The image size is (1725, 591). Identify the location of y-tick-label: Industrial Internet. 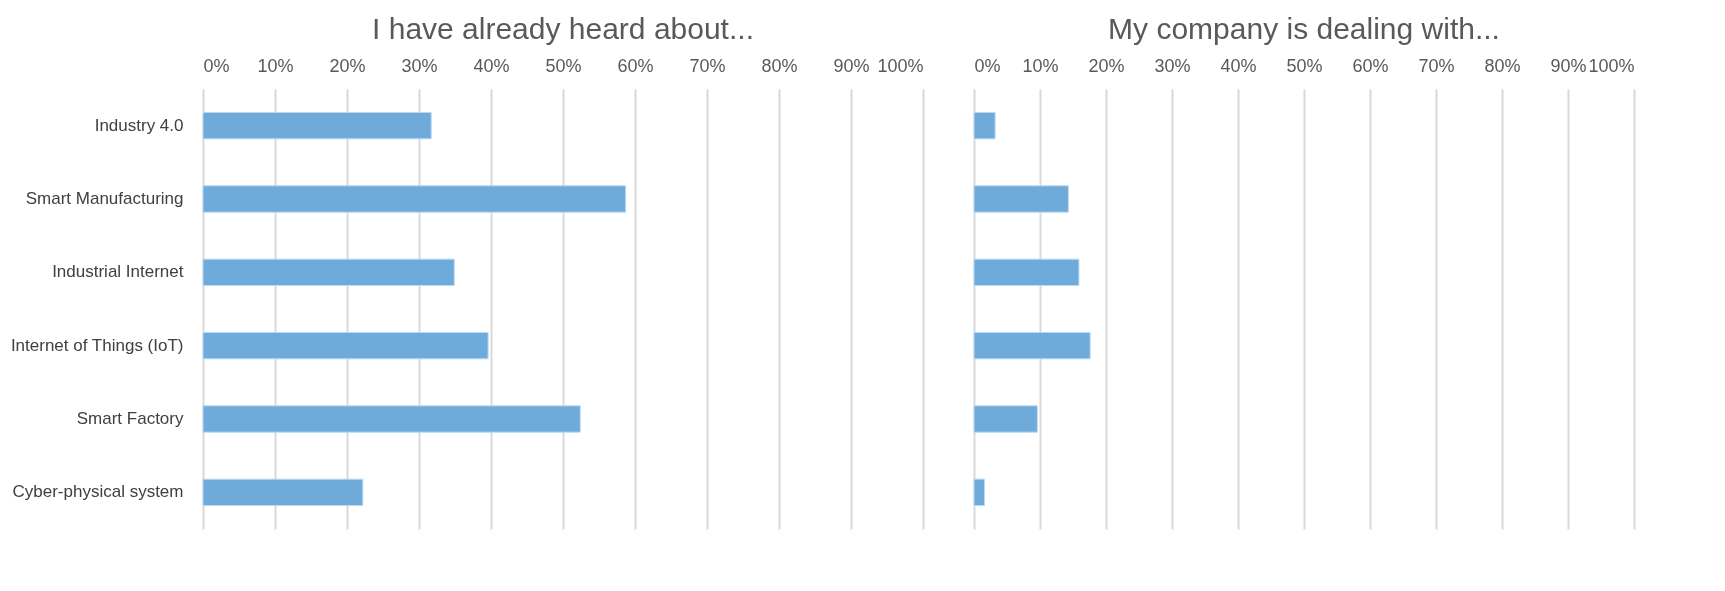
(118, 272).